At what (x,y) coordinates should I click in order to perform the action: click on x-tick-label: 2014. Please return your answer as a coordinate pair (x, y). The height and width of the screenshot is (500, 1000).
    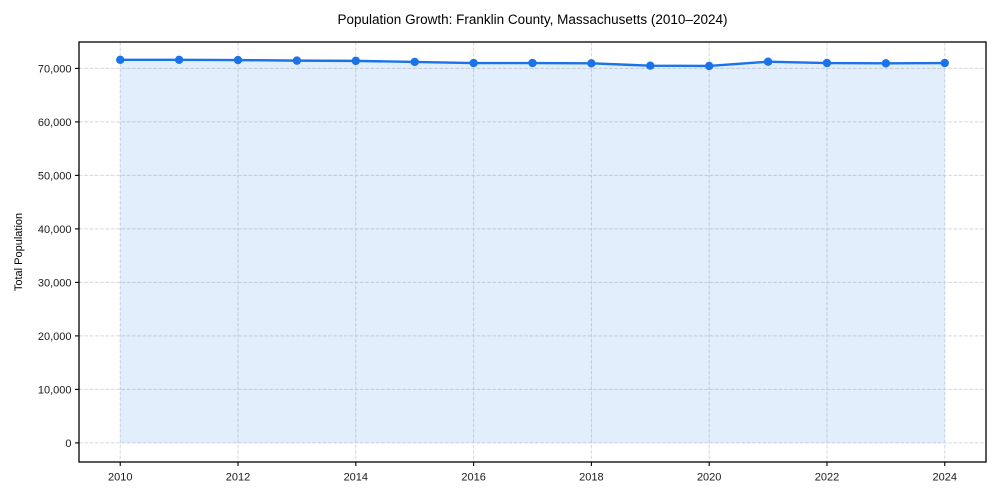
    Looking at the image, I should click on (356, 478).